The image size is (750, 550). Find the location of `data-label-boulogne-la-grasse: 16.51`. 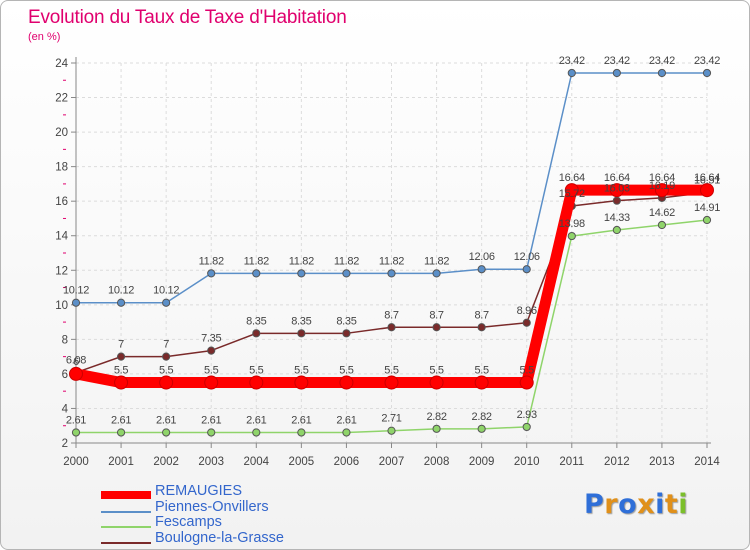

data-label-boulogne-la-grasse: 16.51 is located at coordinates (707, 180).